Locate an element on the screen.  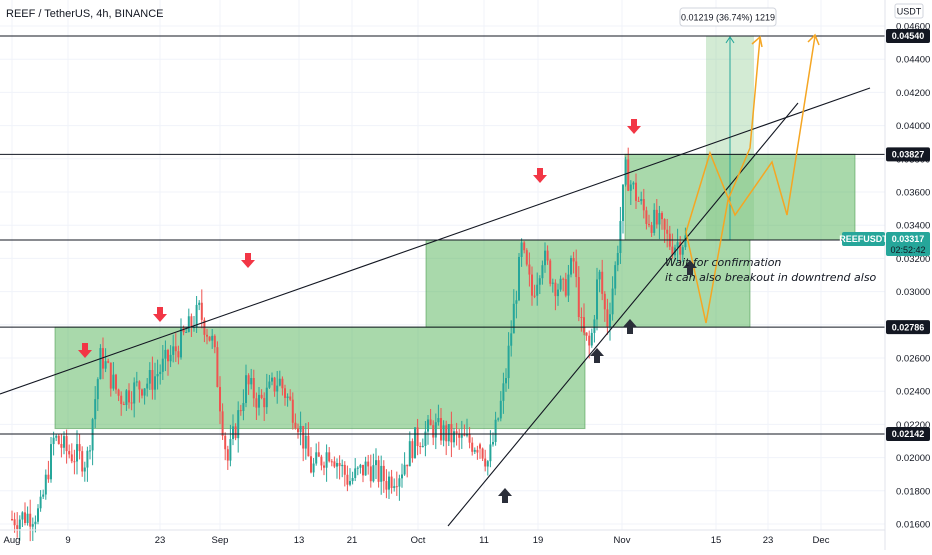
projection-path-a is located at coordinates (723, 180).